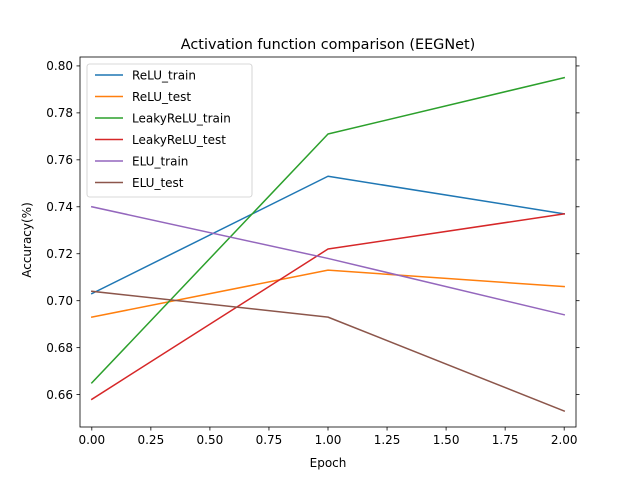  What do you see at coordinates (59, 254) in the screenshot?
I see `y-tick-label: 0.72` at bounding box center [59, 254].